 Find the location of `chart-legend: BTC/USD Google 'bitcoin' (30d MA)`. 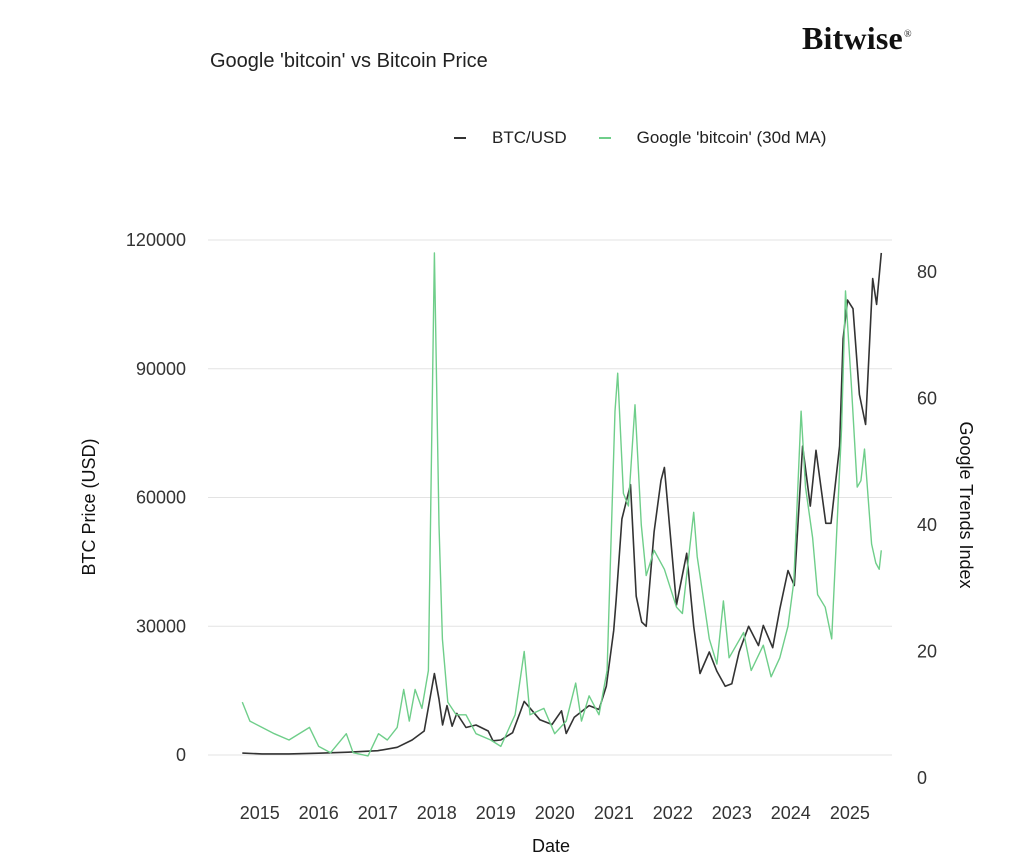

chart-legend: BTC/USD Google 'bitcoin' (30d MA) is located at coordinates (656, 138).